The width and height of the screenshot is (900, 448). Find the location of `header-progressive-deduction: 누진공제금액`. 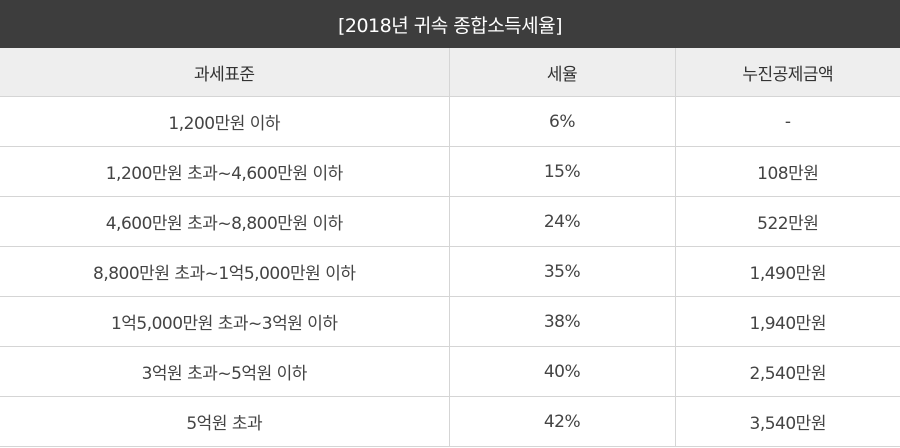

header-progressive-deduction: 누진공제금액 is located at coordinates (787, 72).